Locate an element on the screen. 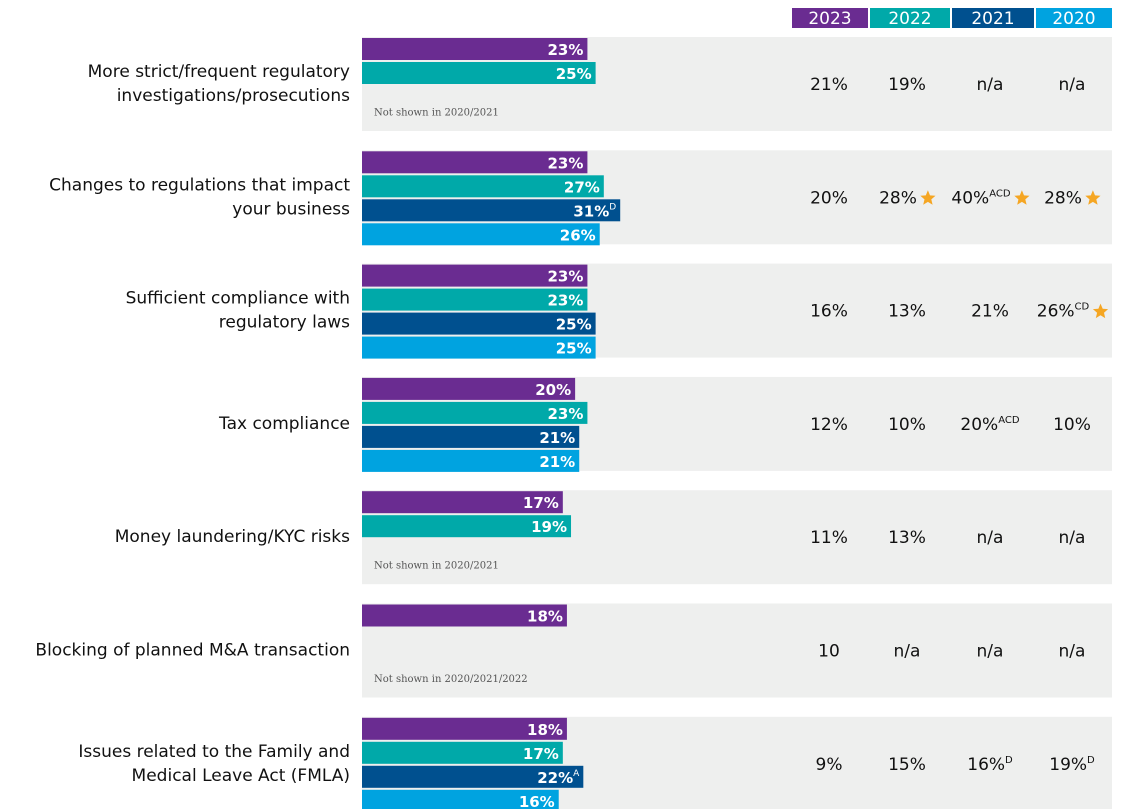 This screenshot has height=809, width=1124. bar-value-label: 27% is located at coordinates (582, 187).